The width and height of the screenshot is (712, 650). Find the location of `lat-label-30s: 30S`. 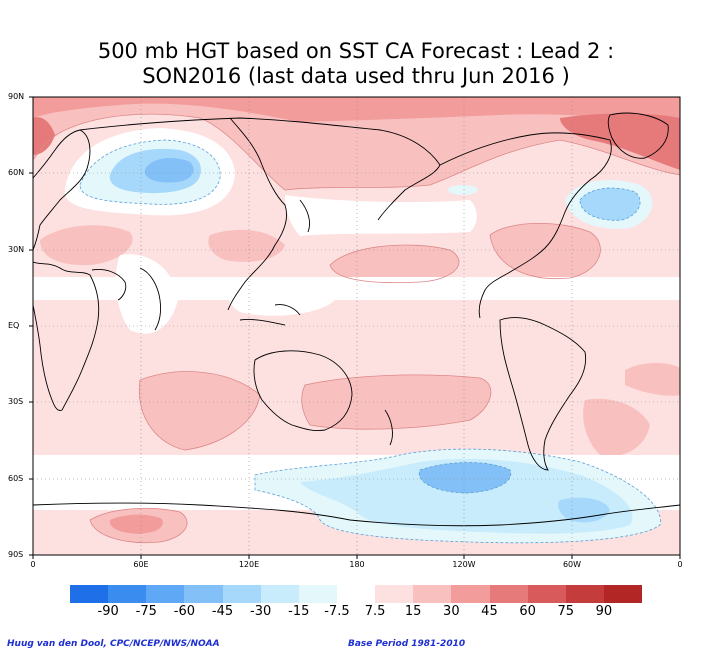

lat-label-30s: 30S is located at coordinates (16, 401).